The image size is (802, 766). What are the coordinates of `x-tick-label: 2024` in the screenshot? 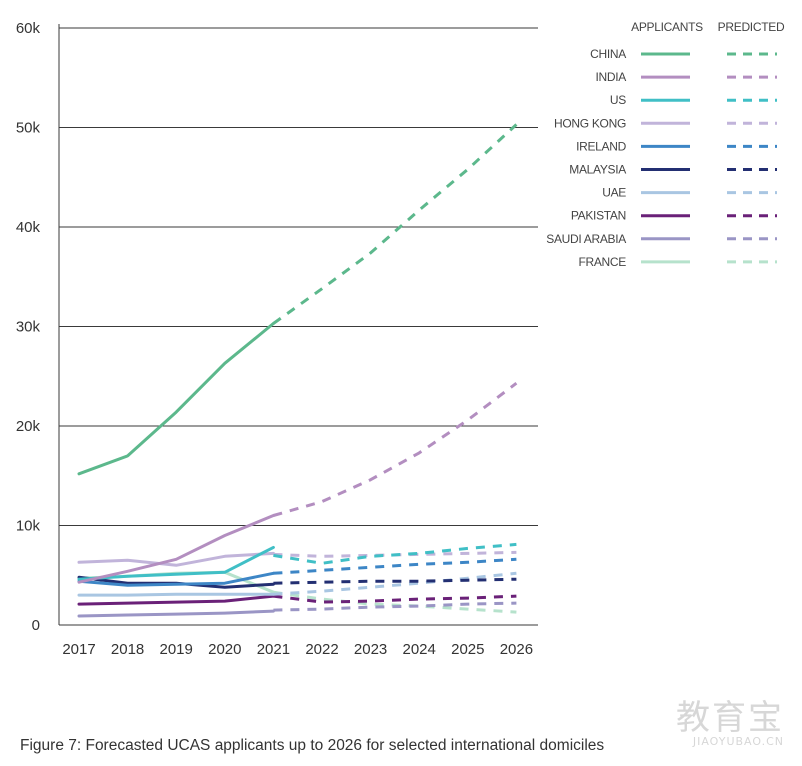 It's located at (419, 649).